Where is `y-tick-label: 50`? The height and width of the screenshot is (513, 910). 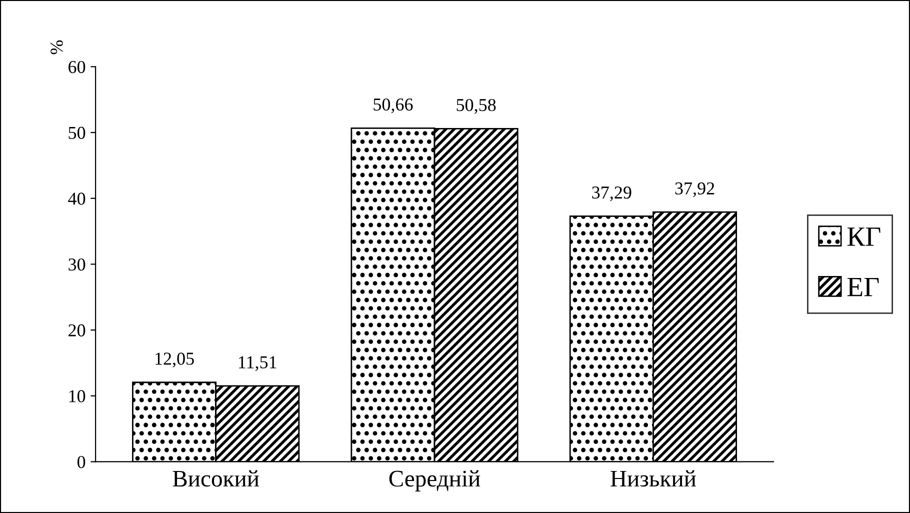
y-tick-label: 50 is located at coordinates (77, 132).